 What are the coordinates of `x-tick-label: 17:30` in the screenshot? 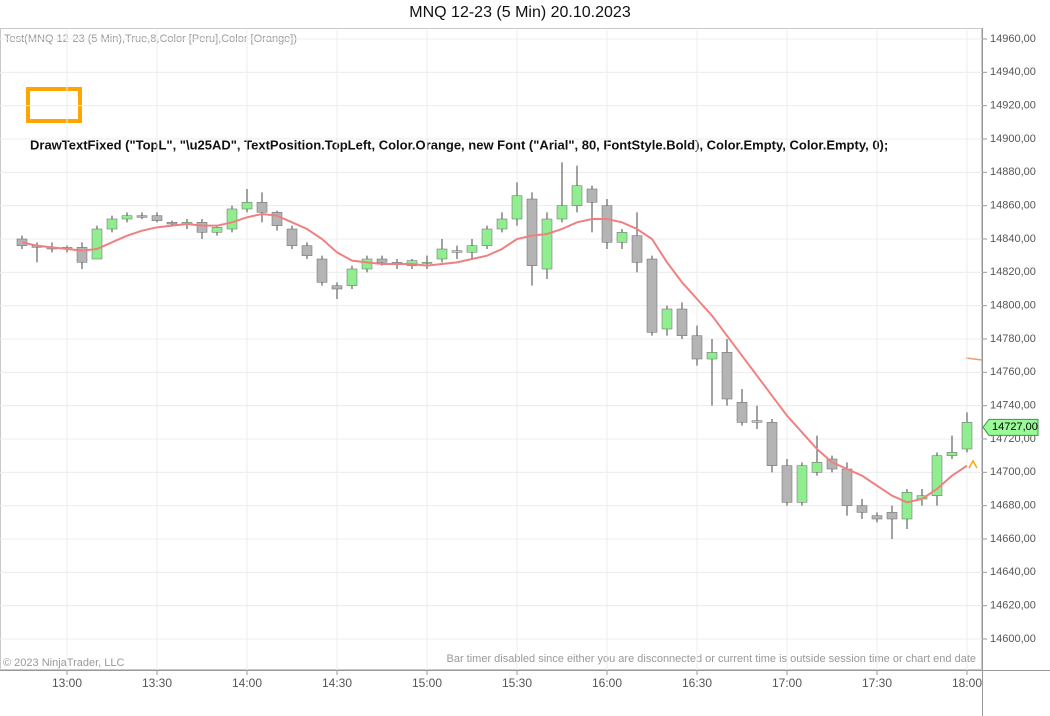 It's located at (877, 683).